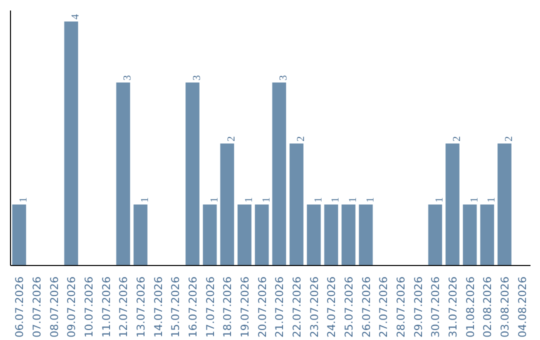 This screenshot has width=540, height=340. Describe the element at coordinates (314, 307) in the screenshot. I see `x-tick-label: 23.07.2026` at that location.